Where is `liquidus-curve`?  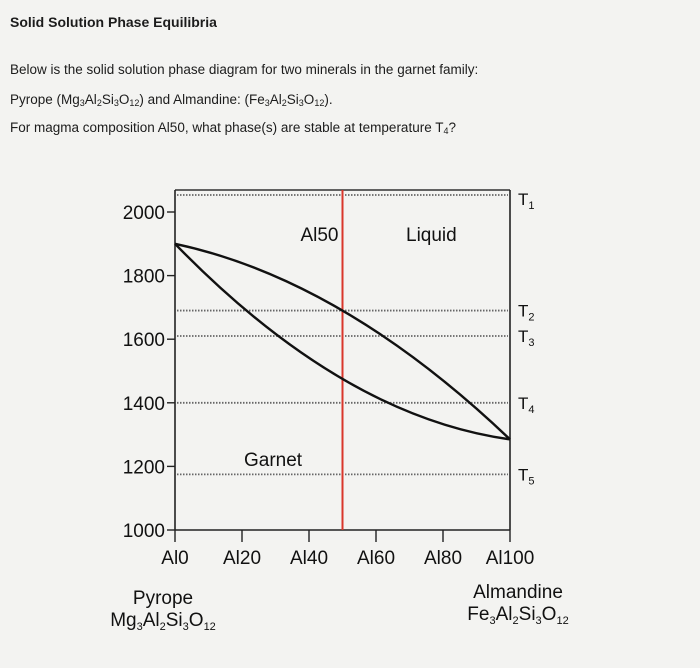
liquidus-curve is located at coordinates (342, 341).